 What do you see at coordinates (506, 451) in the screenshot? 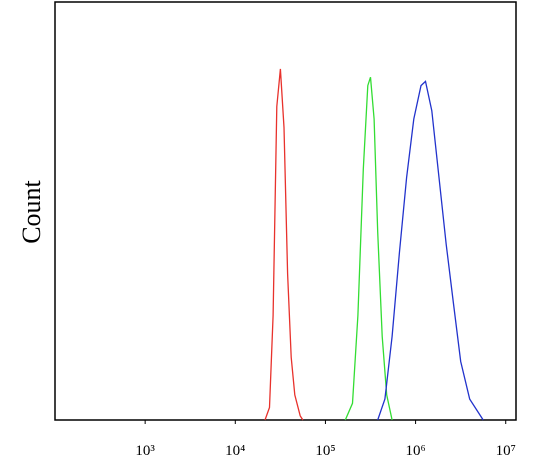
I see `x-tick-label: 10⁷` at bounding box center [506, 451].